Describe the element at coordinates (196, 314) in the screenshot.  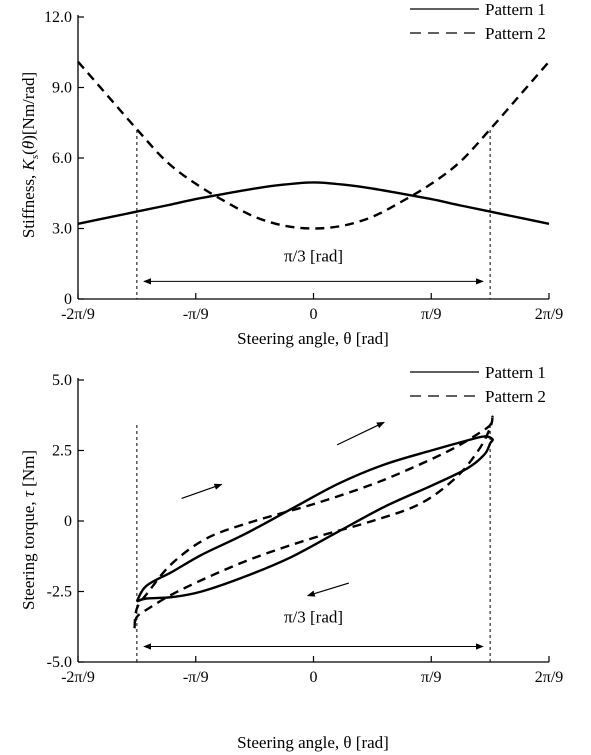
I see `panel1-x-tick-label: -π/9` at that location.